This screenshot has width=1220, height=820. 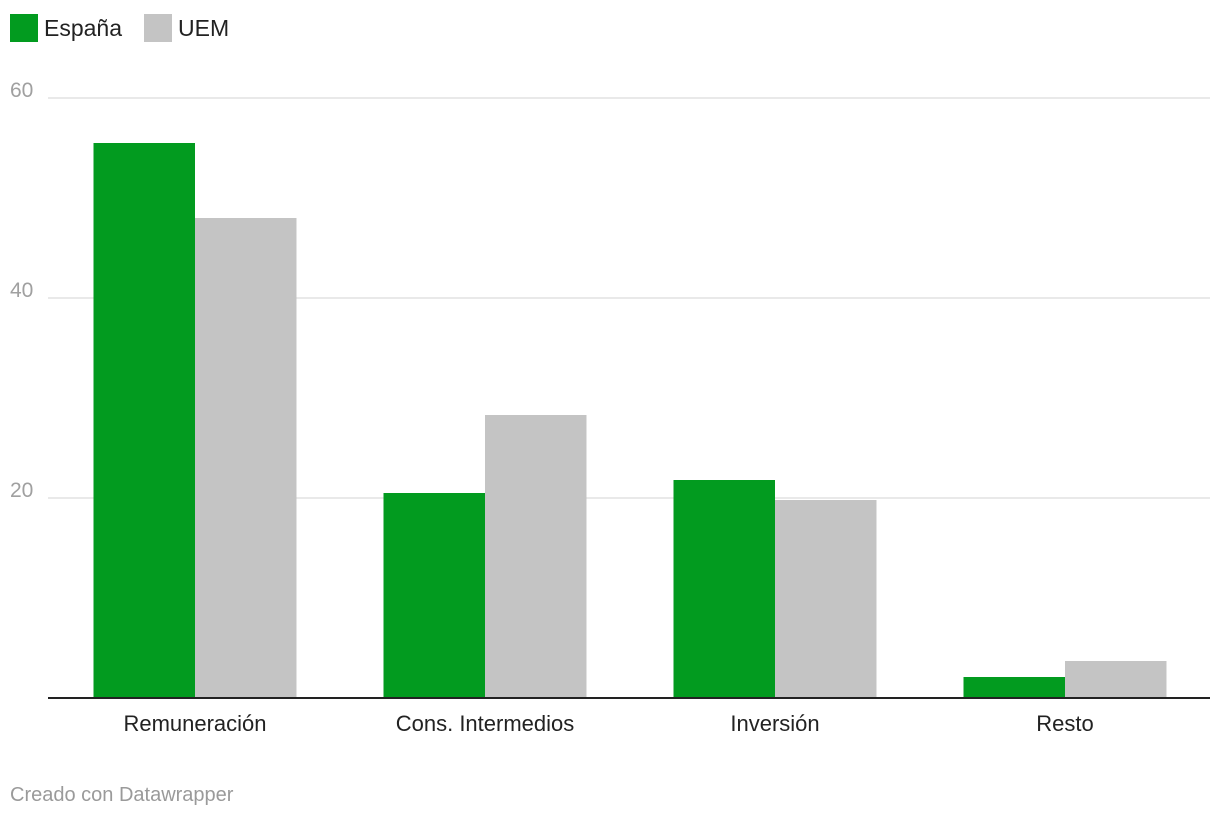 I want to click on legend-item-uem: UEM, so click(x=186, y=28).